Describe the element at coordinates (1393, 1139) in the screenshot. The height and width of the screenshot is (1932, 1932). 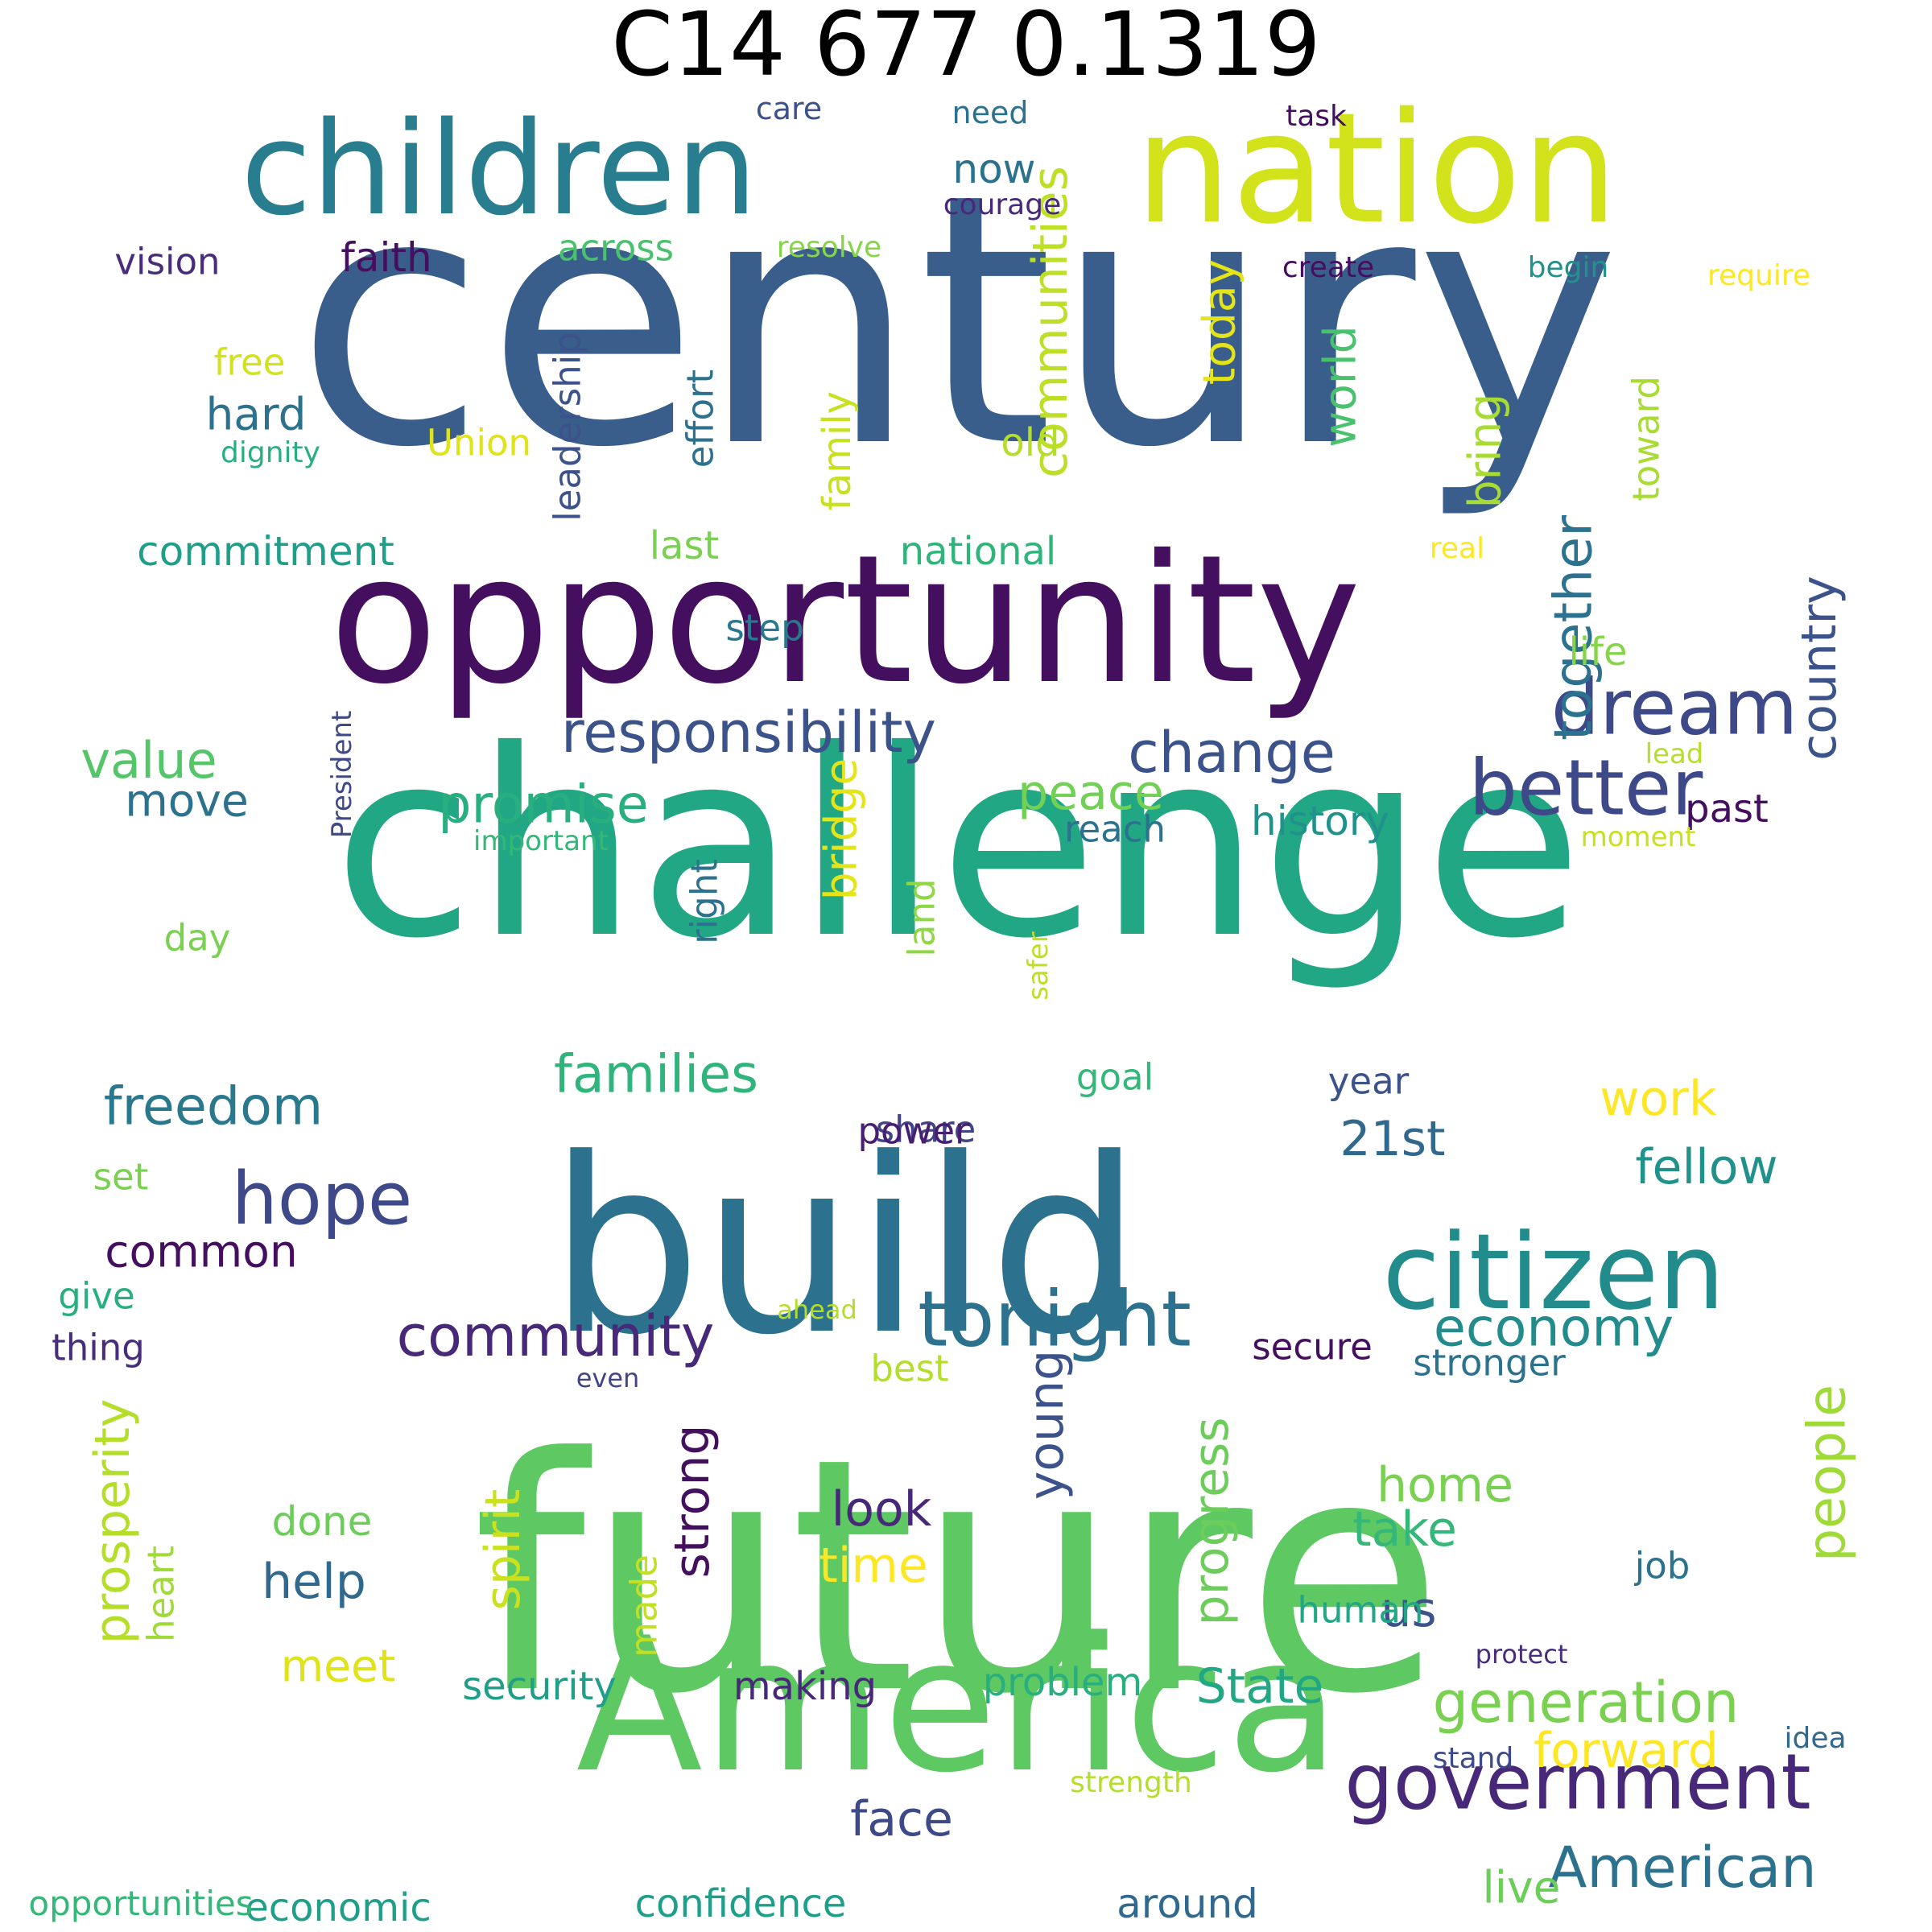
I see `cloud-word: 21st` at that location.